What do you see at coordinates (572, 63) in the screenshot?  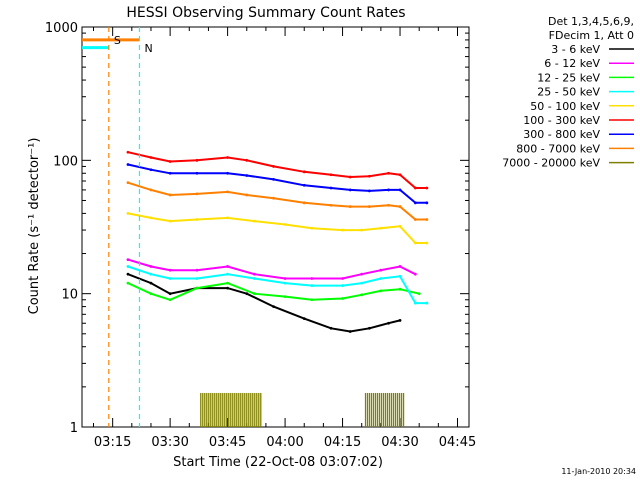 I see `legend-label: 6 - 12 keV` at bounding box center [572, 63].